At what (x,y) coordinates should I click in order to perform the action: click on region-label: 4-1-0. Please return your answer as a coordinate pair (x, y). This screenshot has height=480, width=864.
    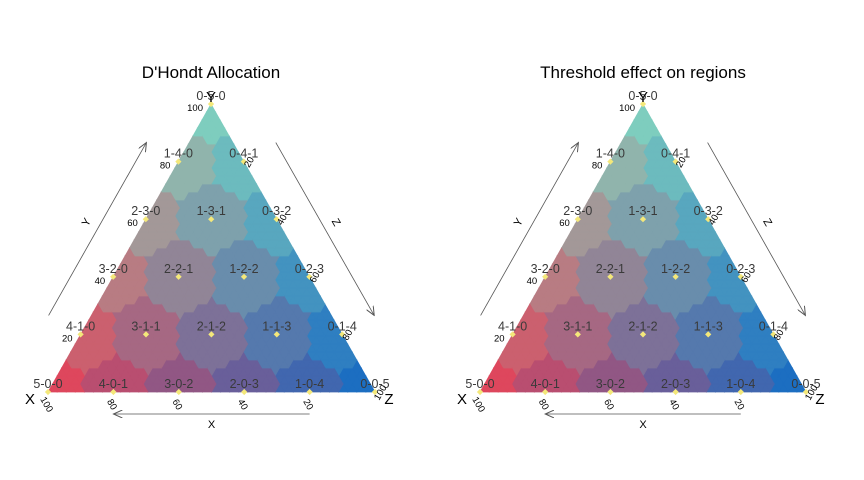
    Looking at the image, I should click on (80, 326).